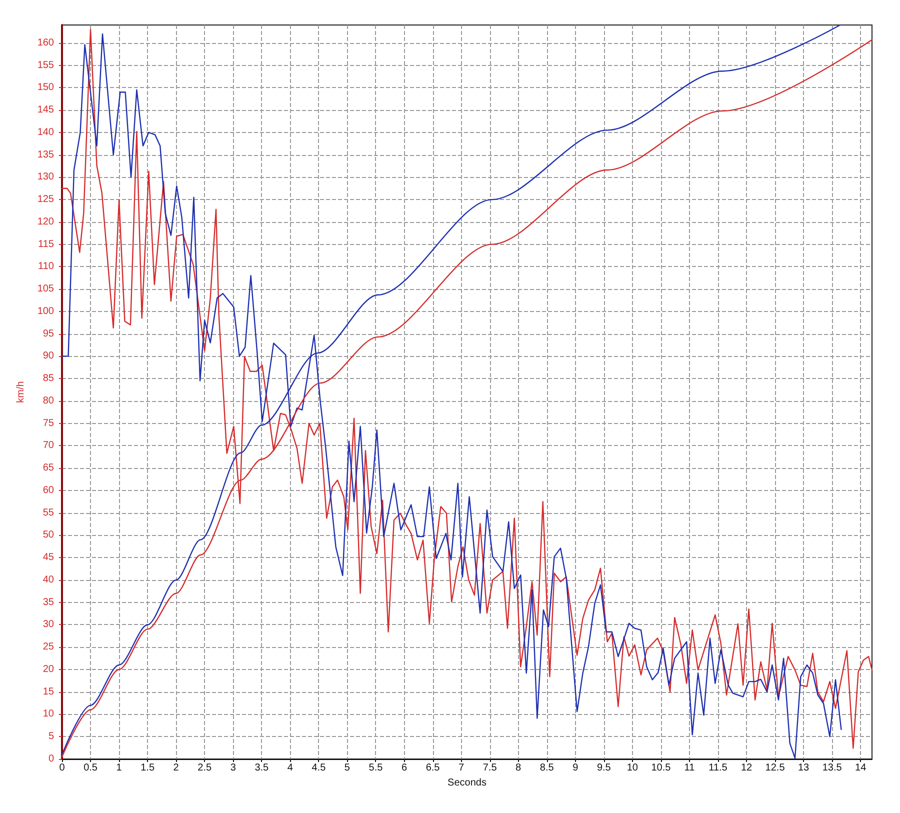 This screenshot has height=813, width=900. Describe the element at coordinates (147, 768) in the screenshot. I see `x-tick-label: 1.5` at that location.